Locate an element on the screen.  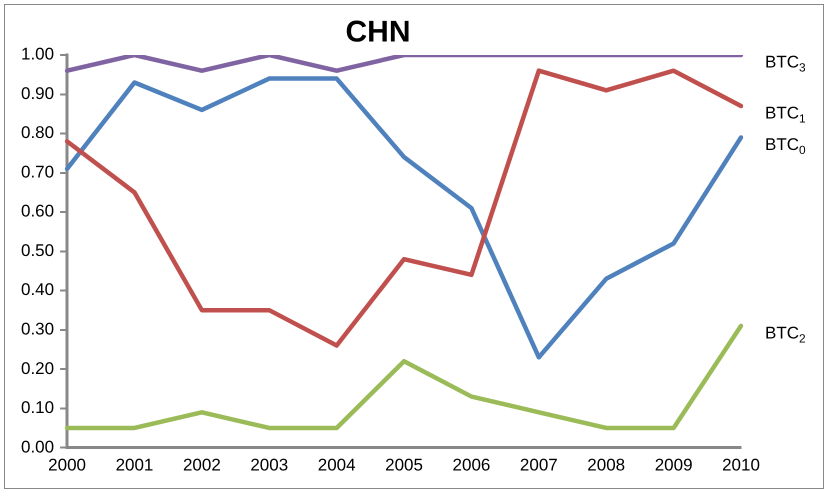
x-tick-label: 2009 is located at coordinates (673, 464).